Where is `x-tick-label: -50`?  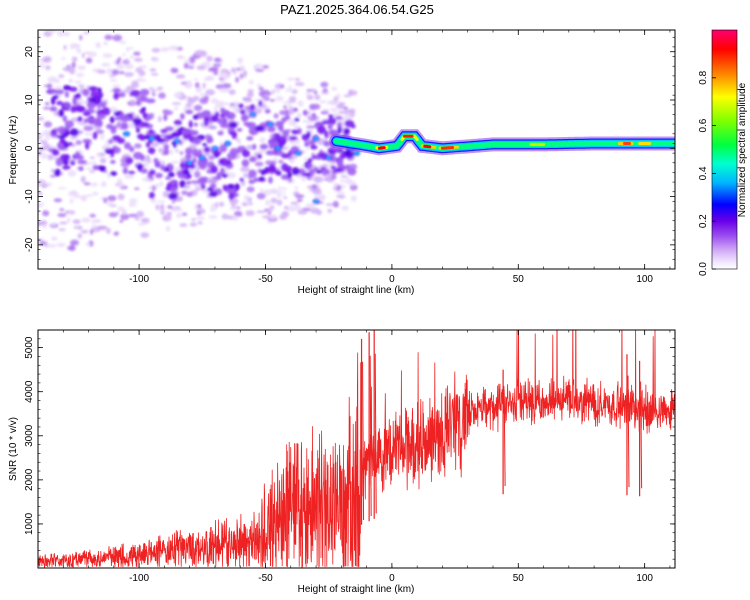
x-tick-label: -50 is located at coordinates (265, 578).